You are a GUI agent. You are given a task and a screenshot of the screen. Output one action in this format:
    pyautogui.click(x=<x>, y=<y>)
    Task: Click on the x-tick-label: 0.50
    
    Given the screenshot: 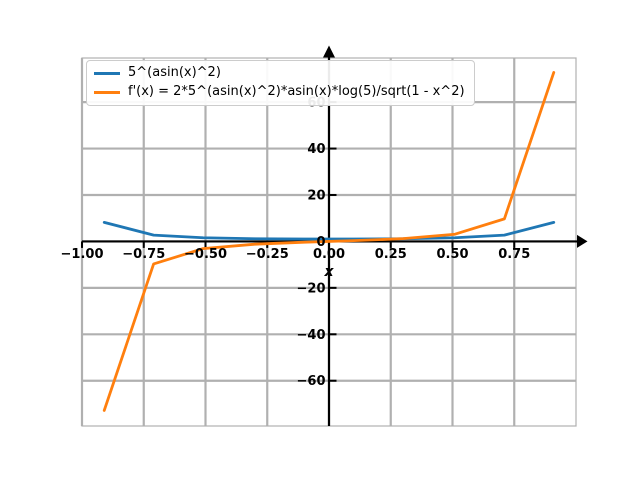 What is the action you would take?
    pyautogui.click(x=452, y=254)
    